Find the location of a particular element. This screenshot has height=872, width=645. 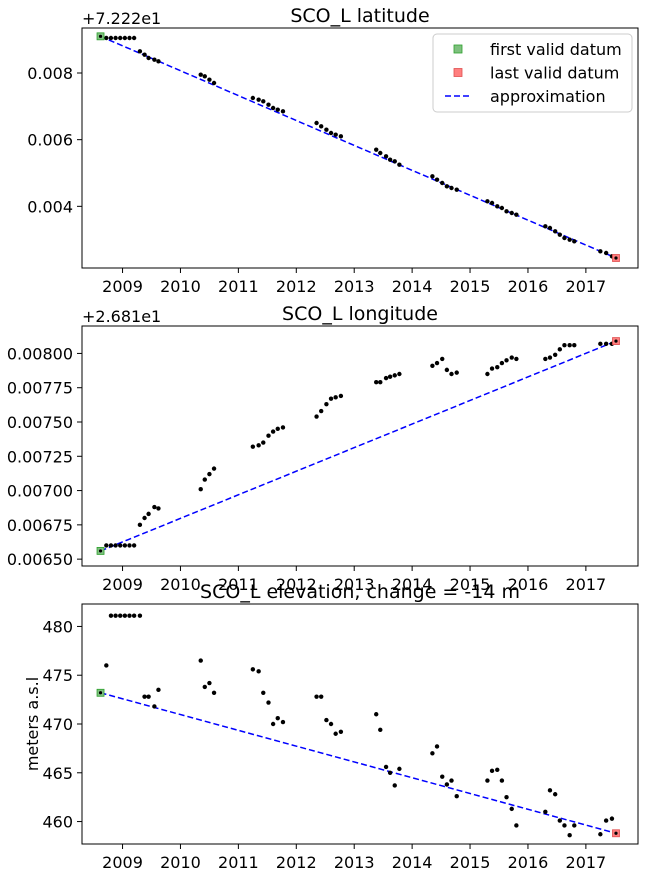

y-tick-label: 0.008 is located at coordinates (50, 73).